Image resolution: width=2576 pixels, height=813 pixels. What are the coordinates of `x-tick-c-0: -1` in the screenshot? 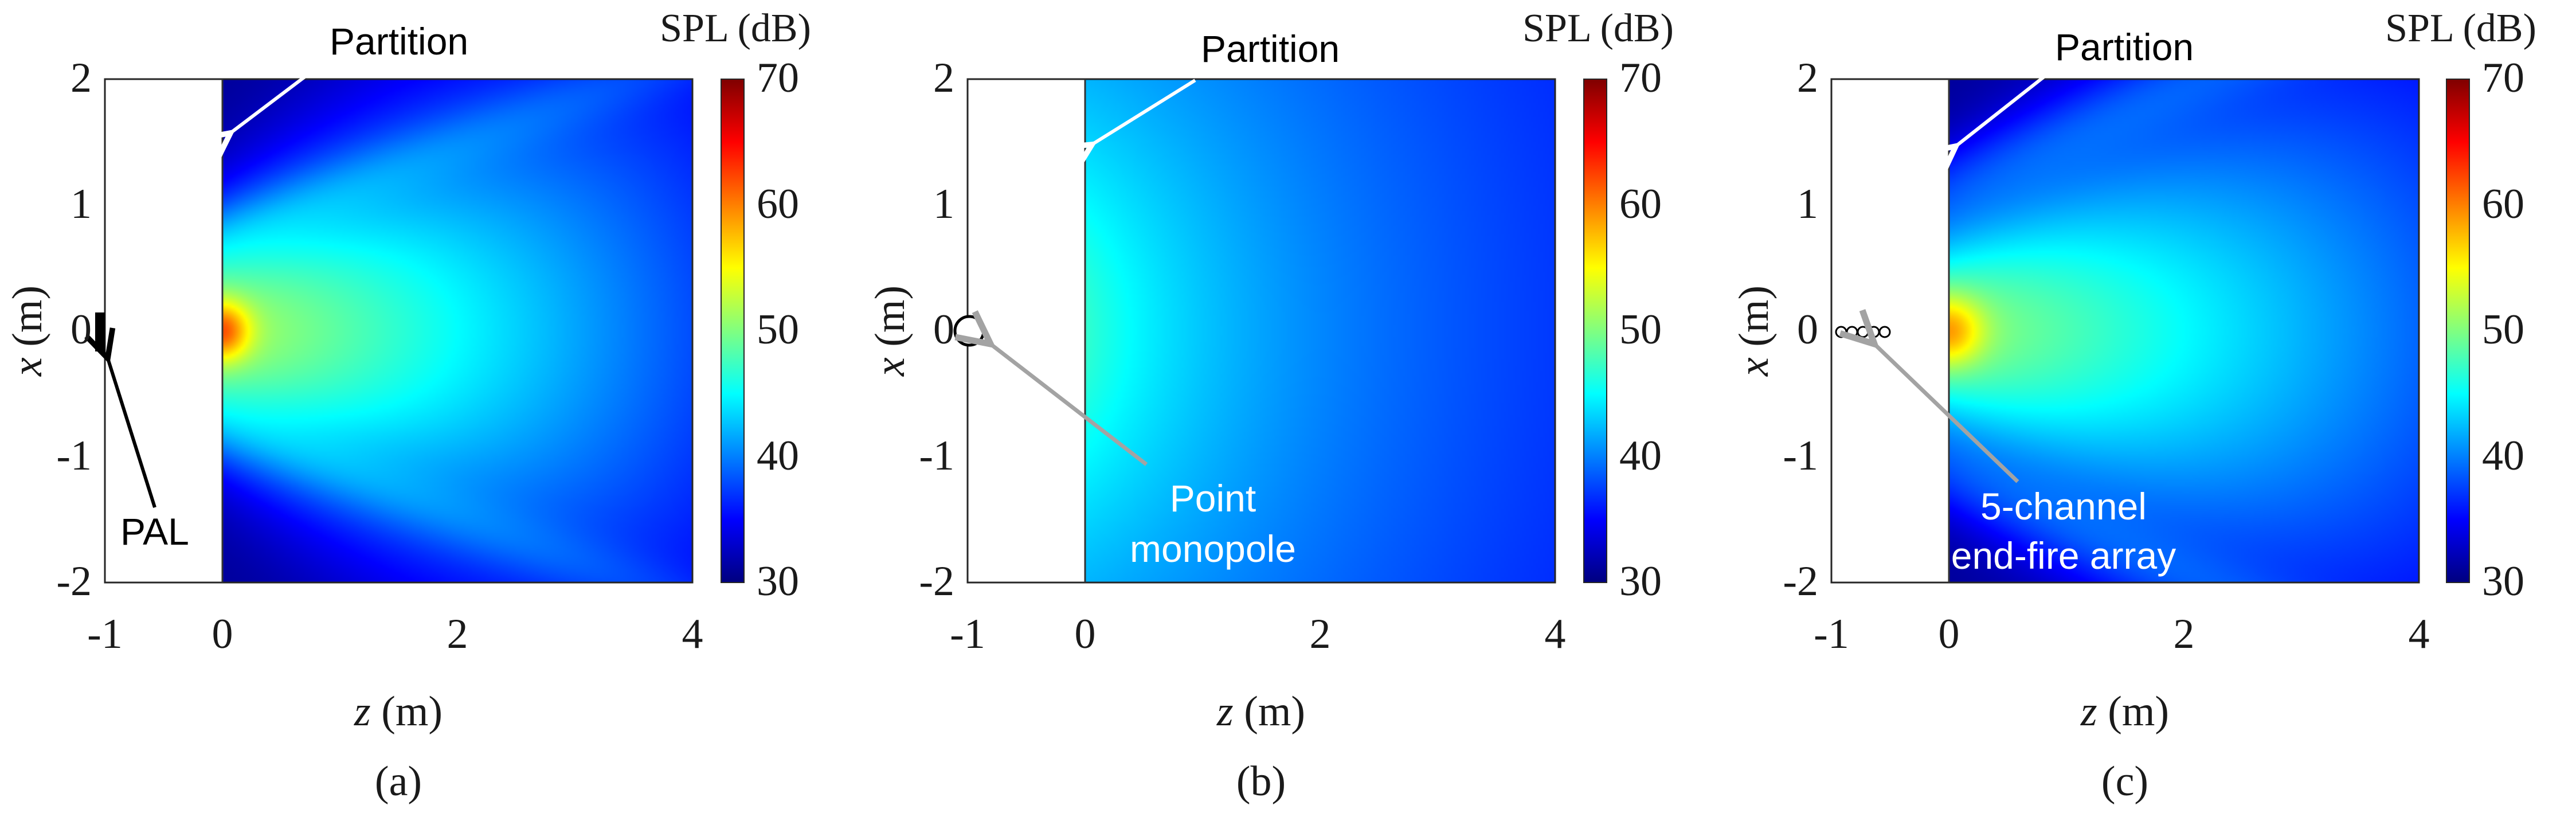 It's located at (1831, 634).